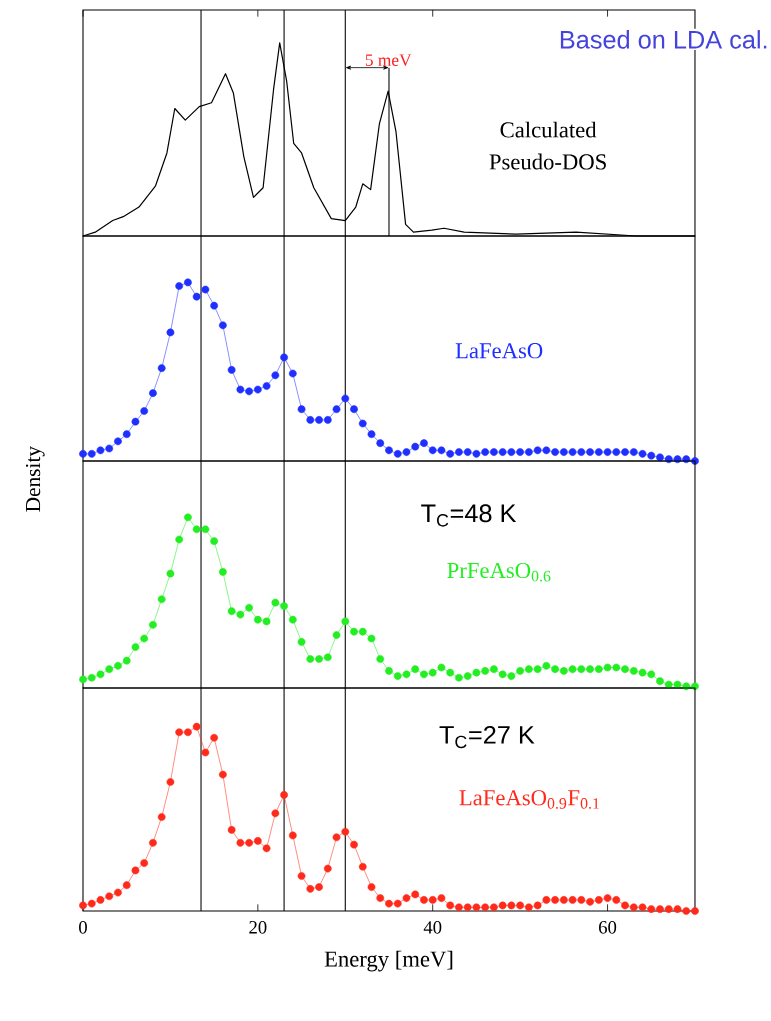  Describe the element at coordinates (258, 927) in the screenshot. I see `x-tick-label: 20` at that location.